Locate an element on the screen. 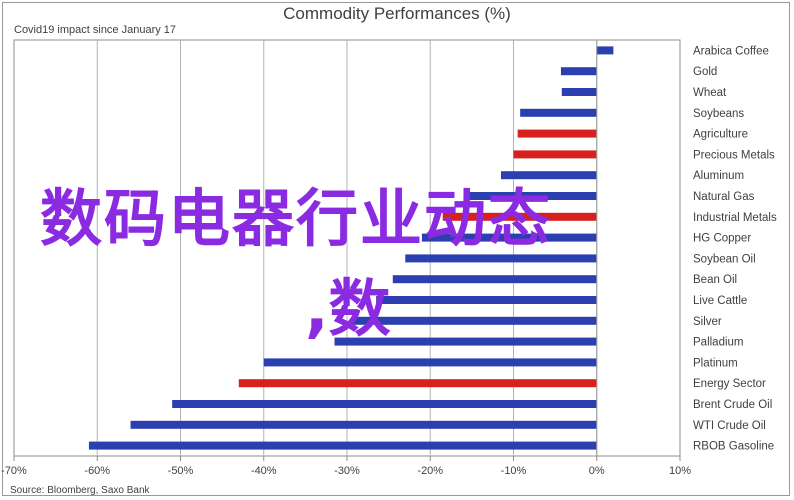  category-label: WTI Crude Oil is located at coordinates (729, 426).